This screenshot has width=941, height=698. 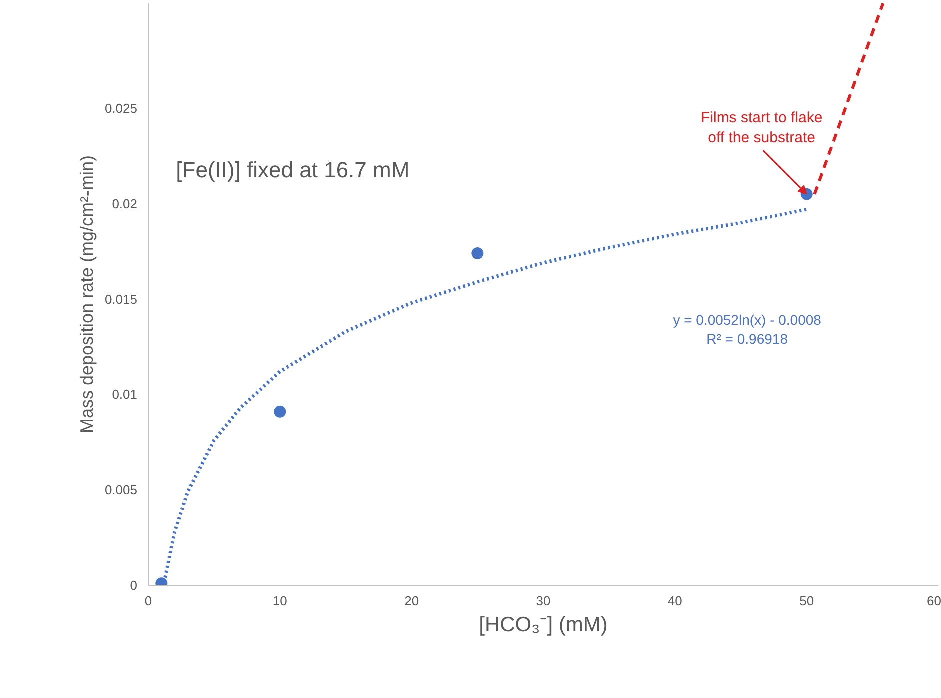 I want to click on x-tick-label: 60, so click(x=934, y=601).